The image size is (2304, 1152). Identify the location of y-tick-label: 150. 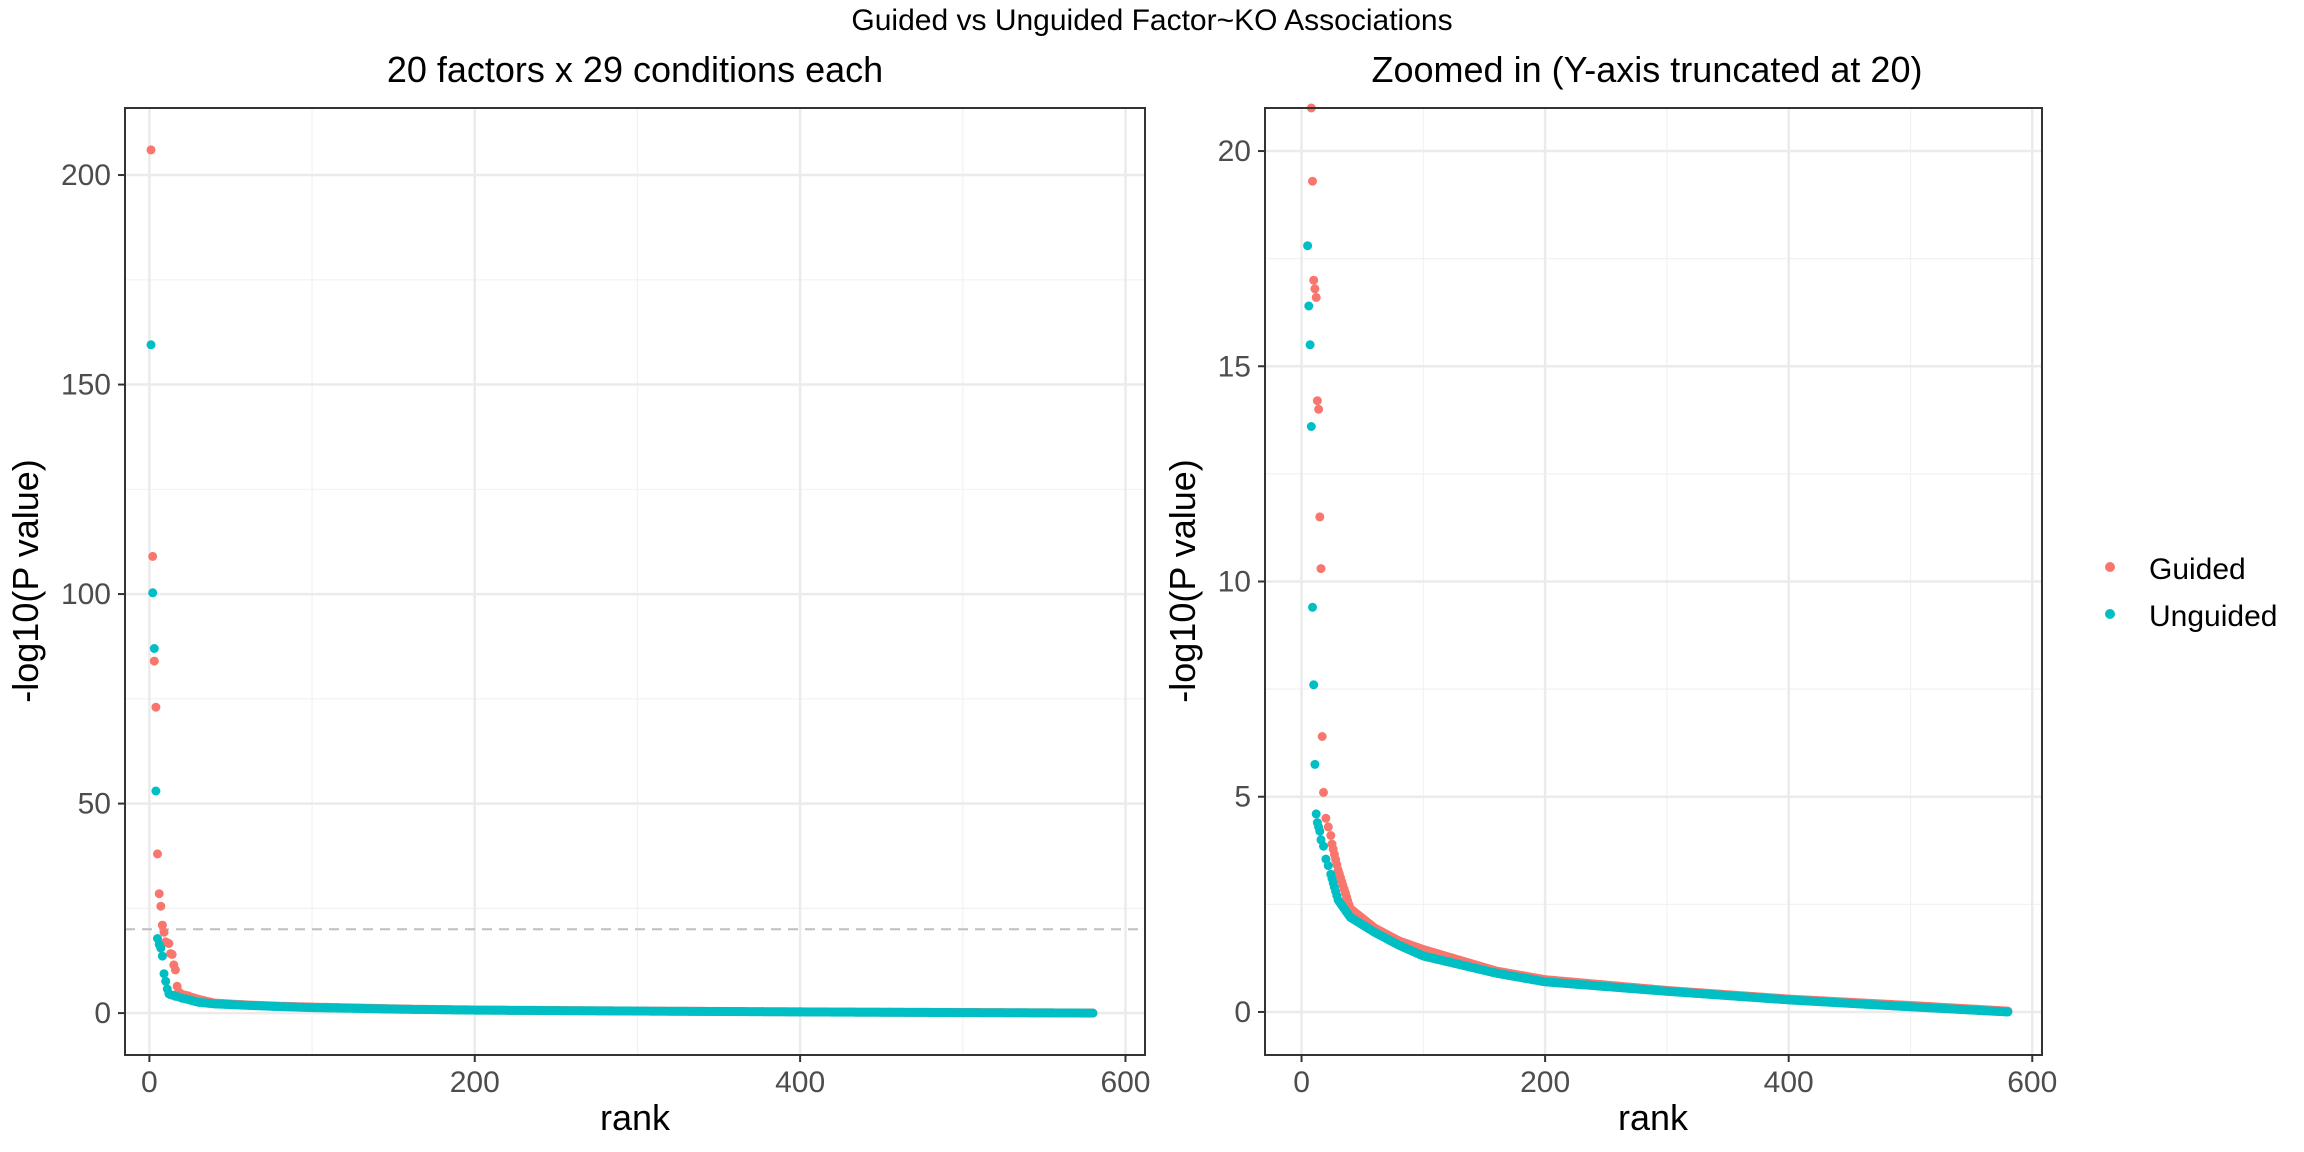
(86, 385).